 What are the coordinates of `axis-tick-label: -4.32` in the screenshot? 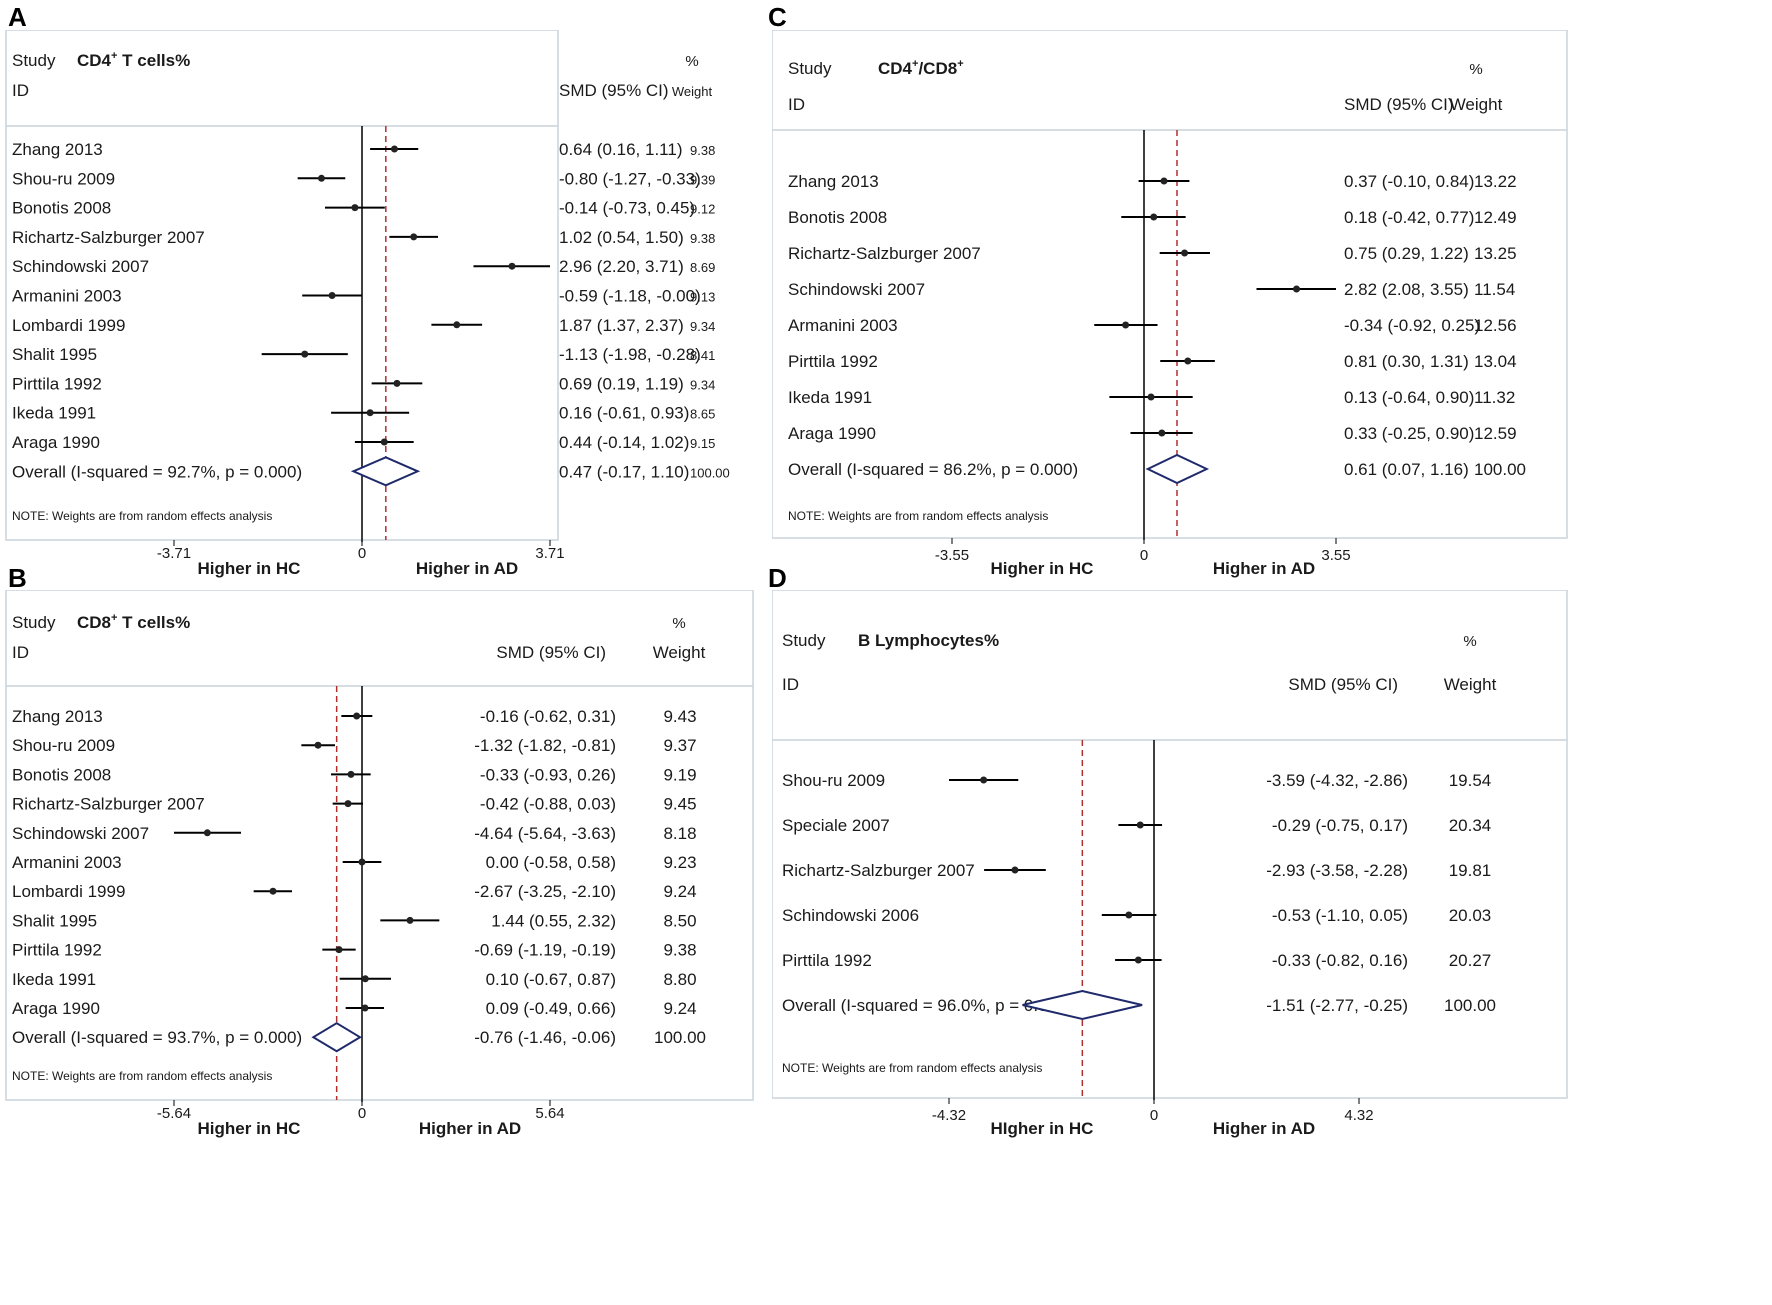 It's located at (949, 1115).